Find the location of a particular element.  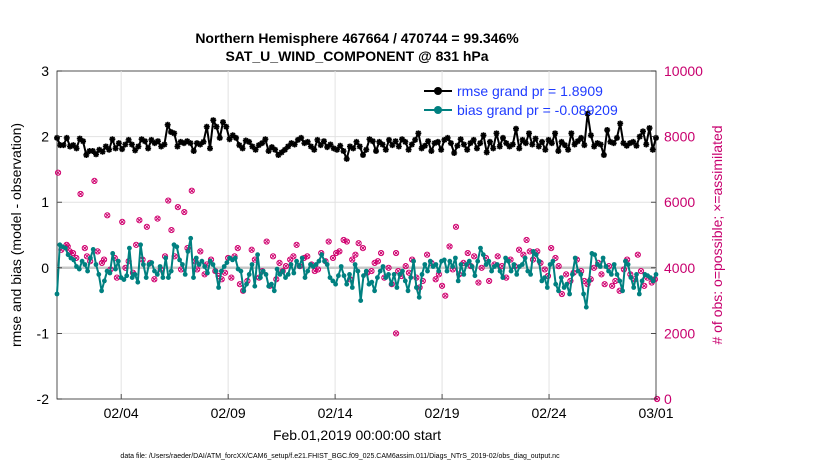

x-tick-label: 02/09 is located at coordinates (228, 413).